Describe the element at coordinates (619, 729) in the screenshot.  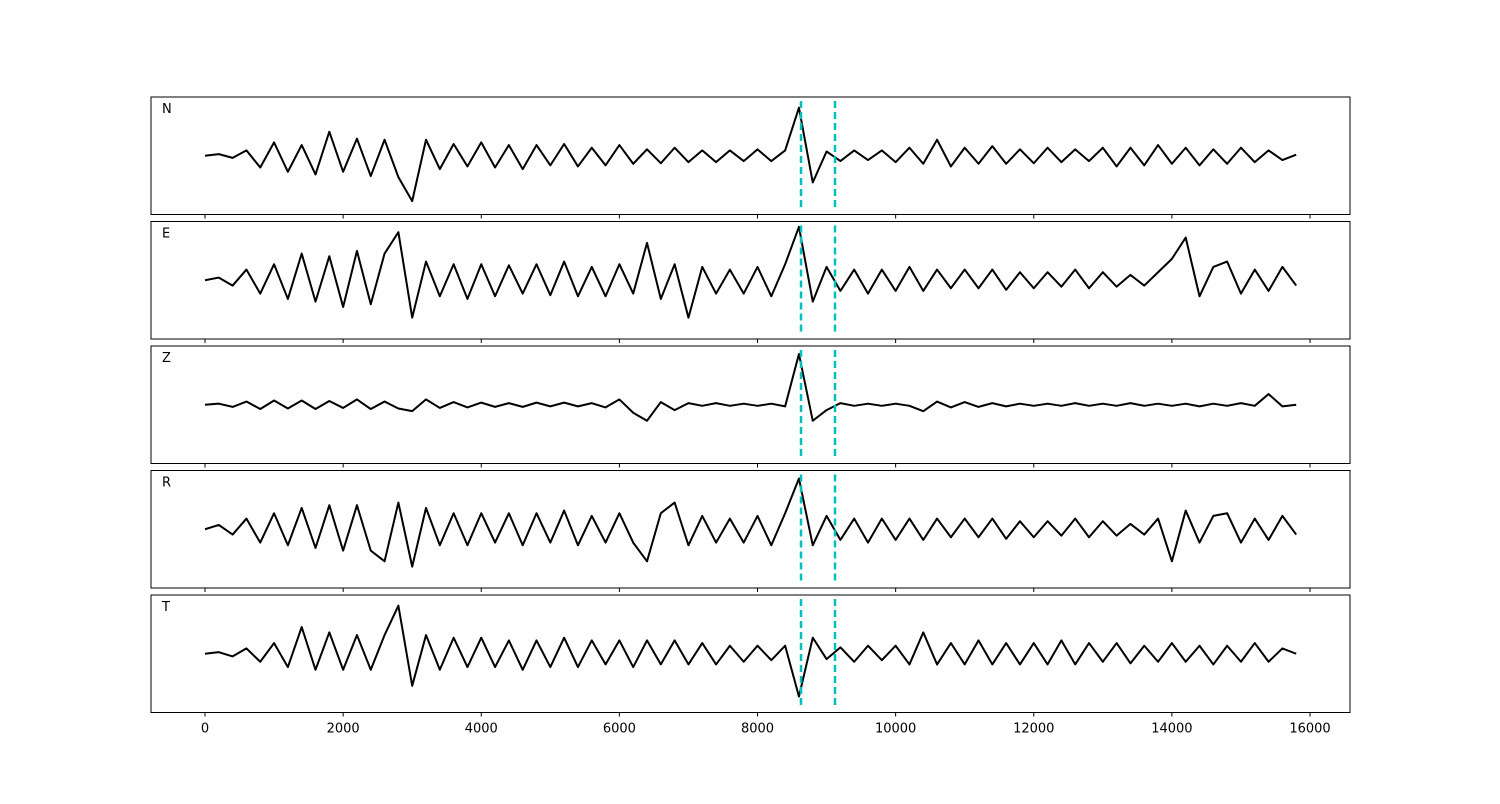
I see `x-tick-label: 6000` at that location.